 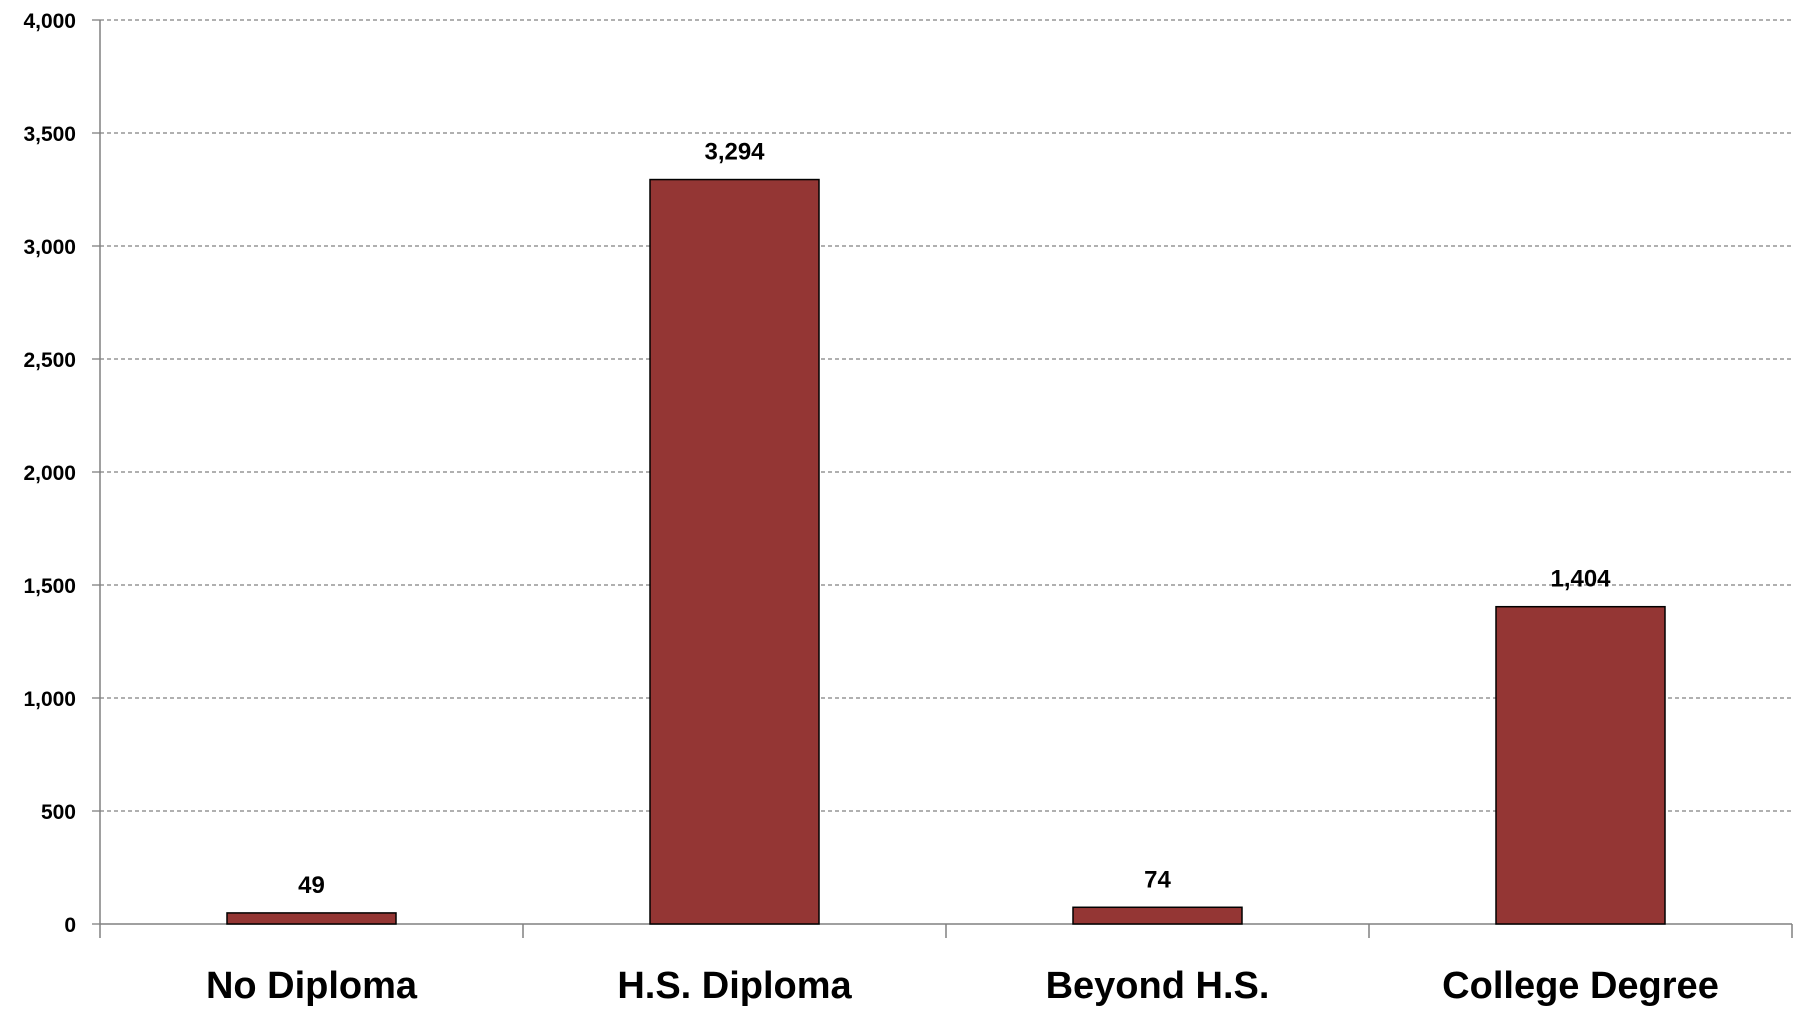 What do you see at coordinates (1580, 986) in the screenshot?
I see `x-category-label: College Degree` at bounding box center [1580, 986].